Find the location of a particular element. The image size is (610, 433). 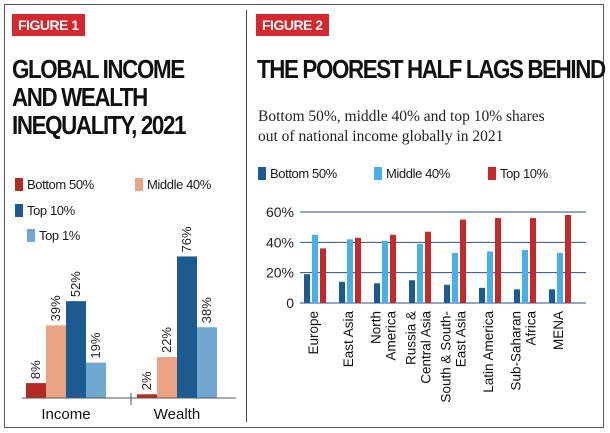

figure2-legend-middle40: Middle 40% is located at coordinates (412, 173).